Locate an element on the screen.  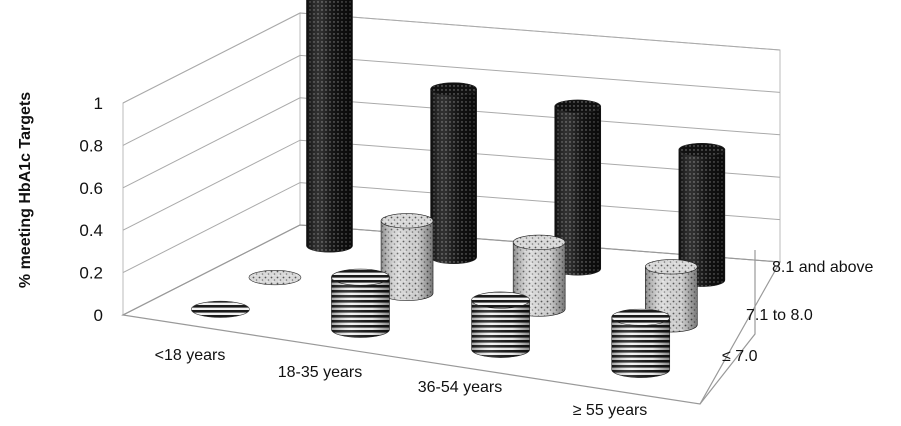
series-label: ≤ 7.0 is located at coordinates (740, 356).